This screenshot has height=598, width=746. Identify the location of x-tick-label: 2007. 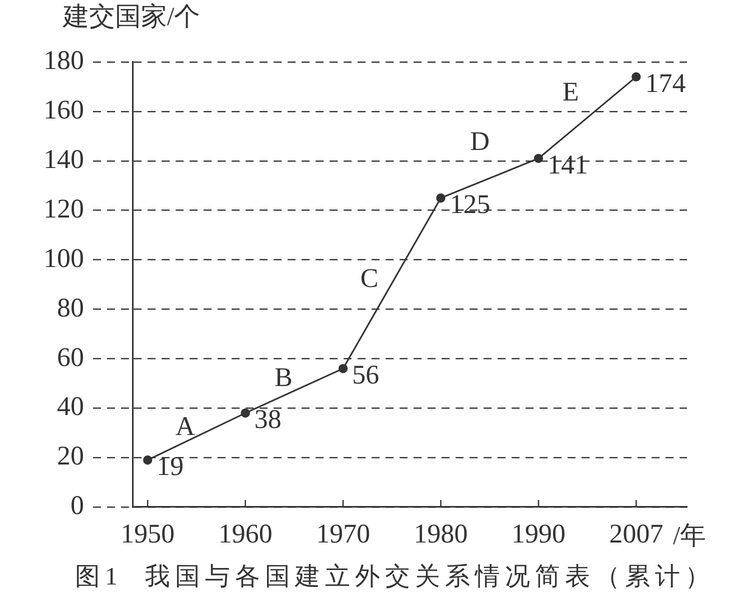
(636, 533).